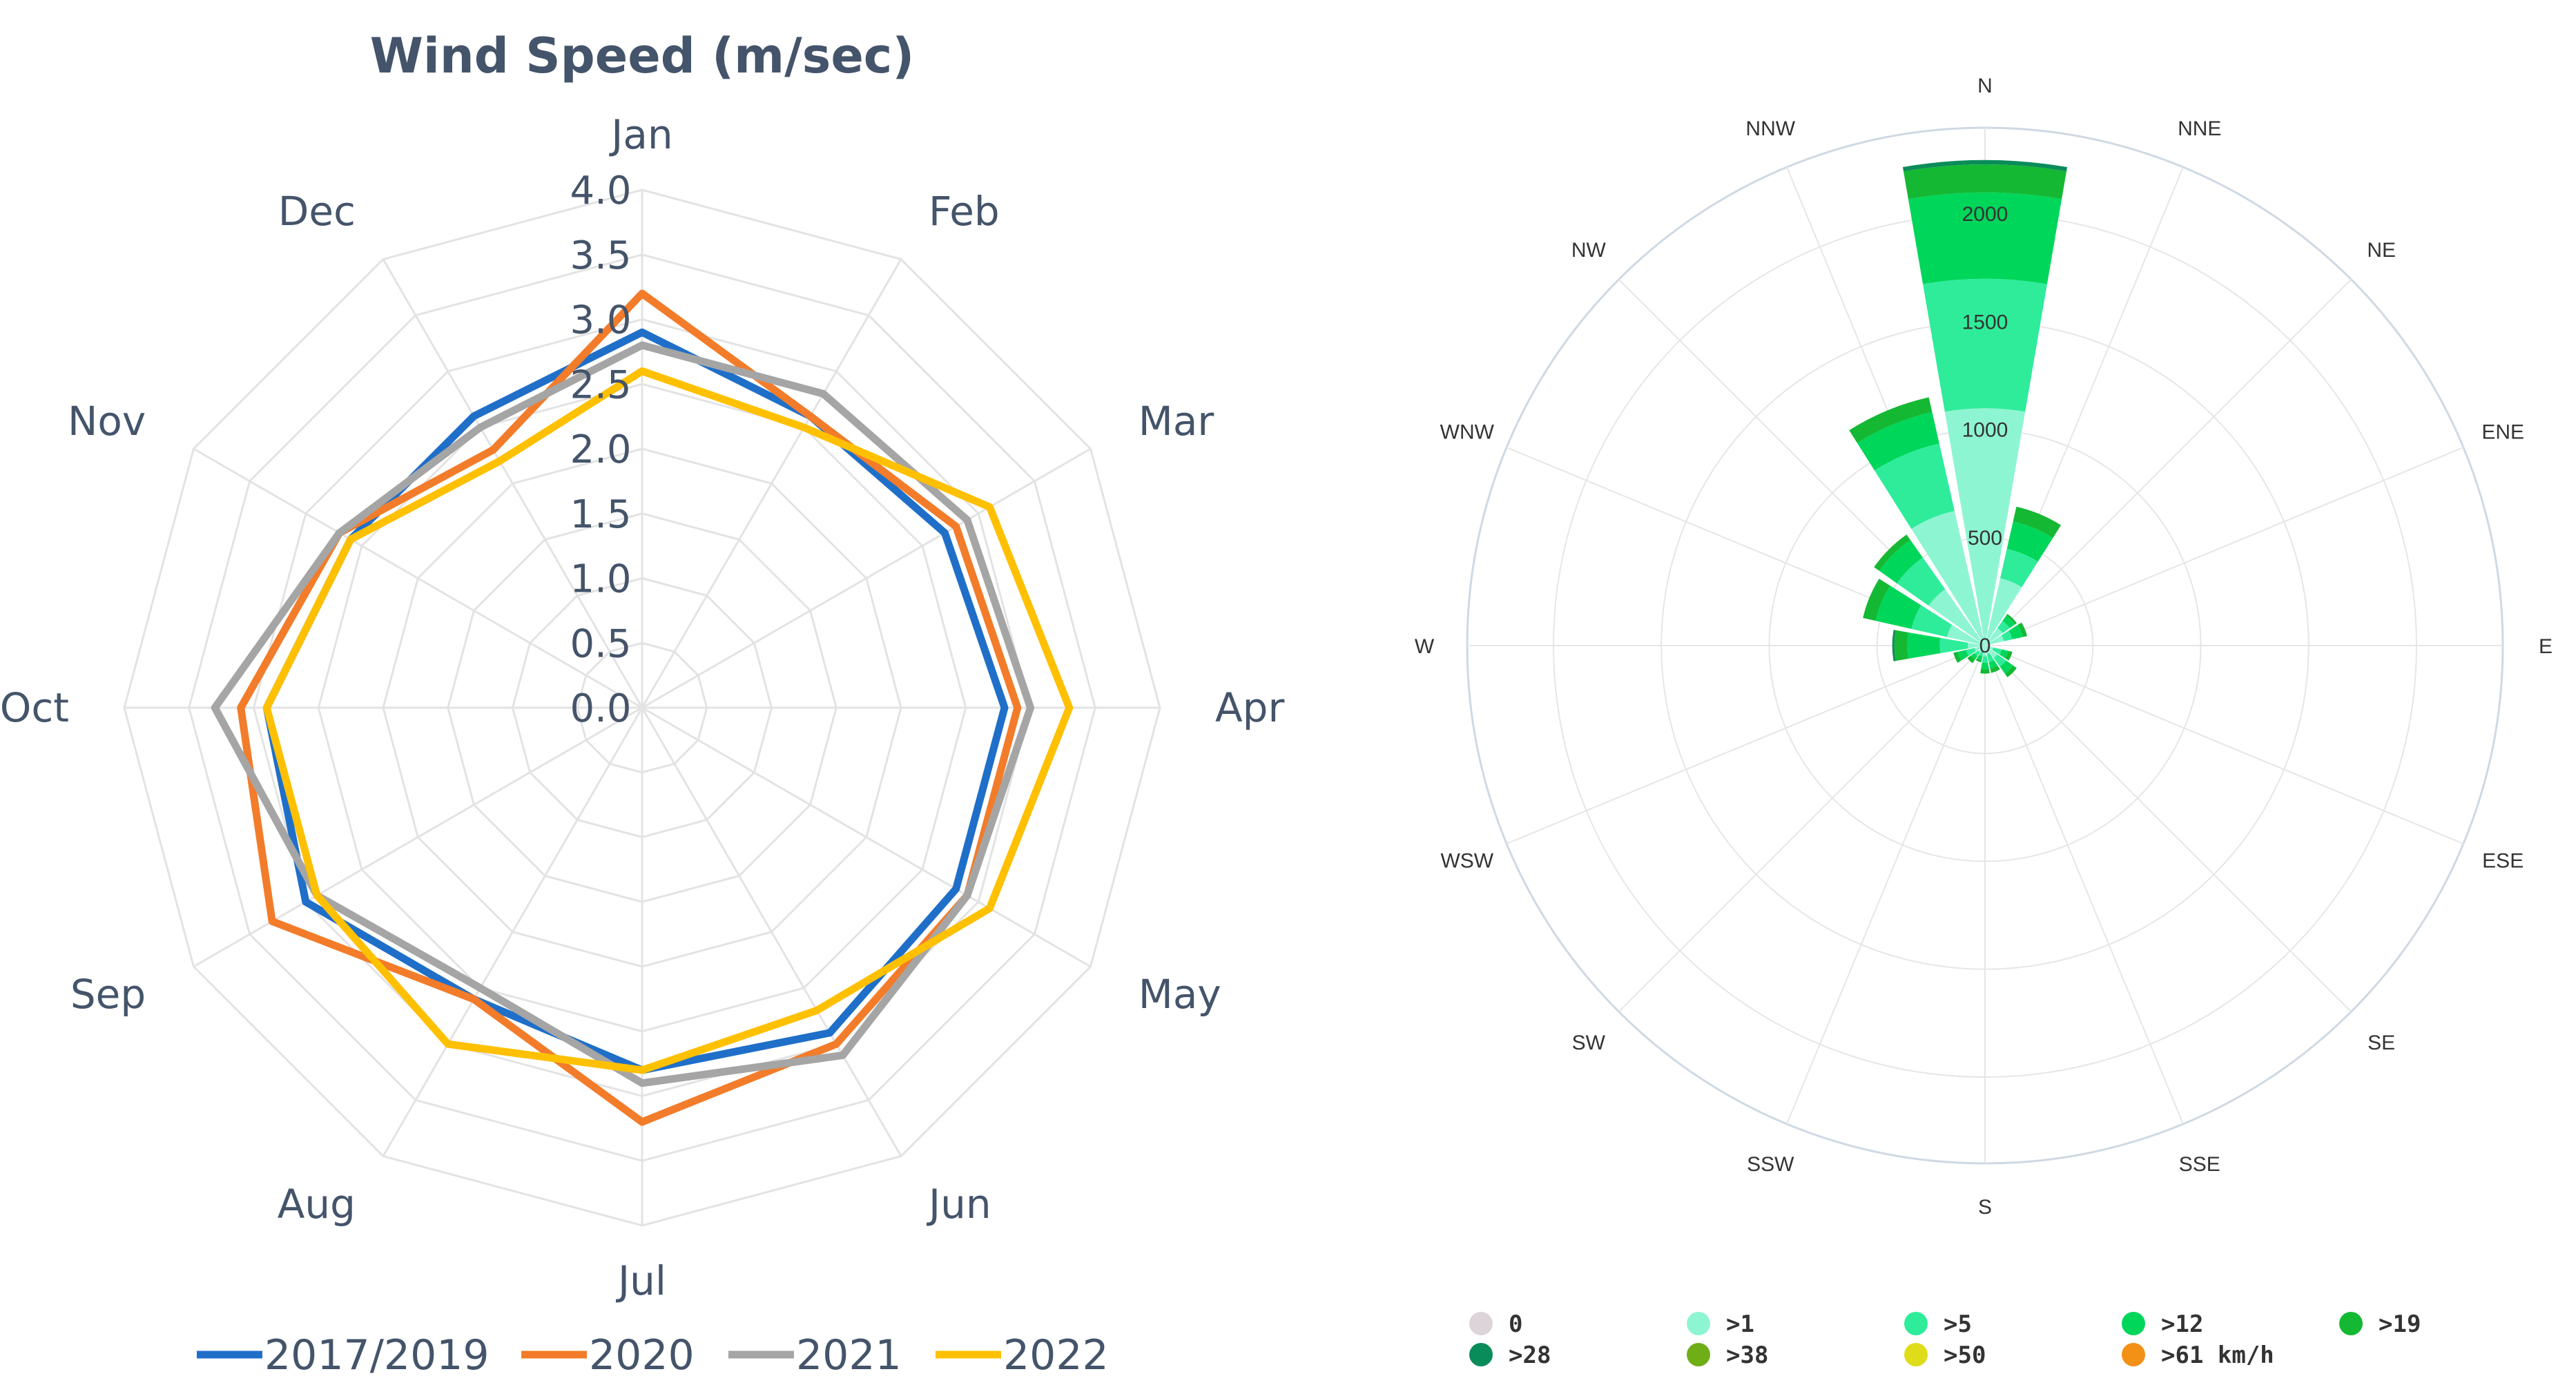 This screenshot has width=2576, height=1394. Describe the element at coordinates (107, 421) in the screenshot. I see `radar-category-label: Nov` at that location.